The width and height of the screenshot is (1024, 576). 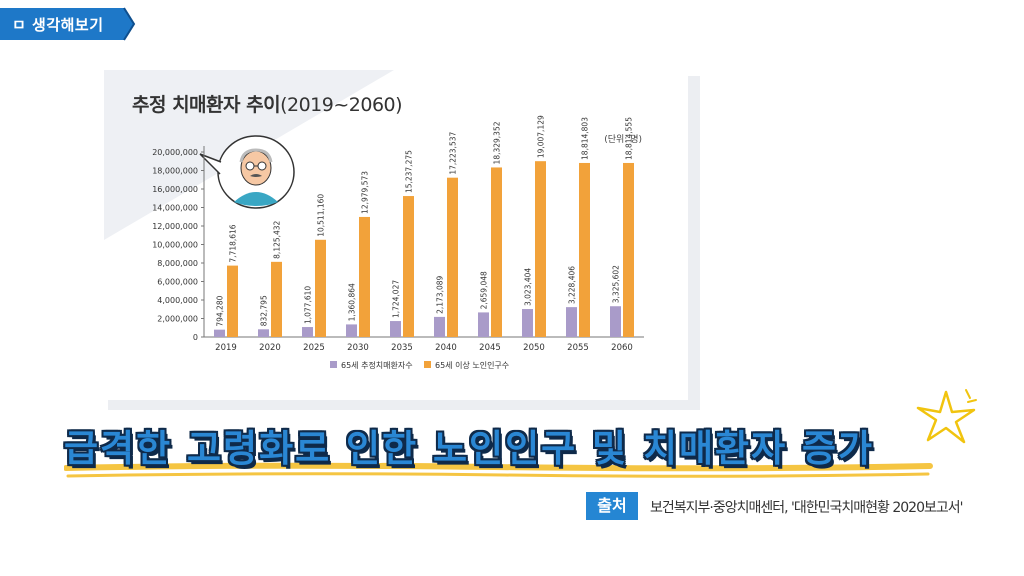 What do you see at coordinates (806, 508) in the screenshot?
I see `source-text: 보건복지부·중앙치매센터, '대한민국치매현황 2020보고서'` at bounding box center [806, 508].